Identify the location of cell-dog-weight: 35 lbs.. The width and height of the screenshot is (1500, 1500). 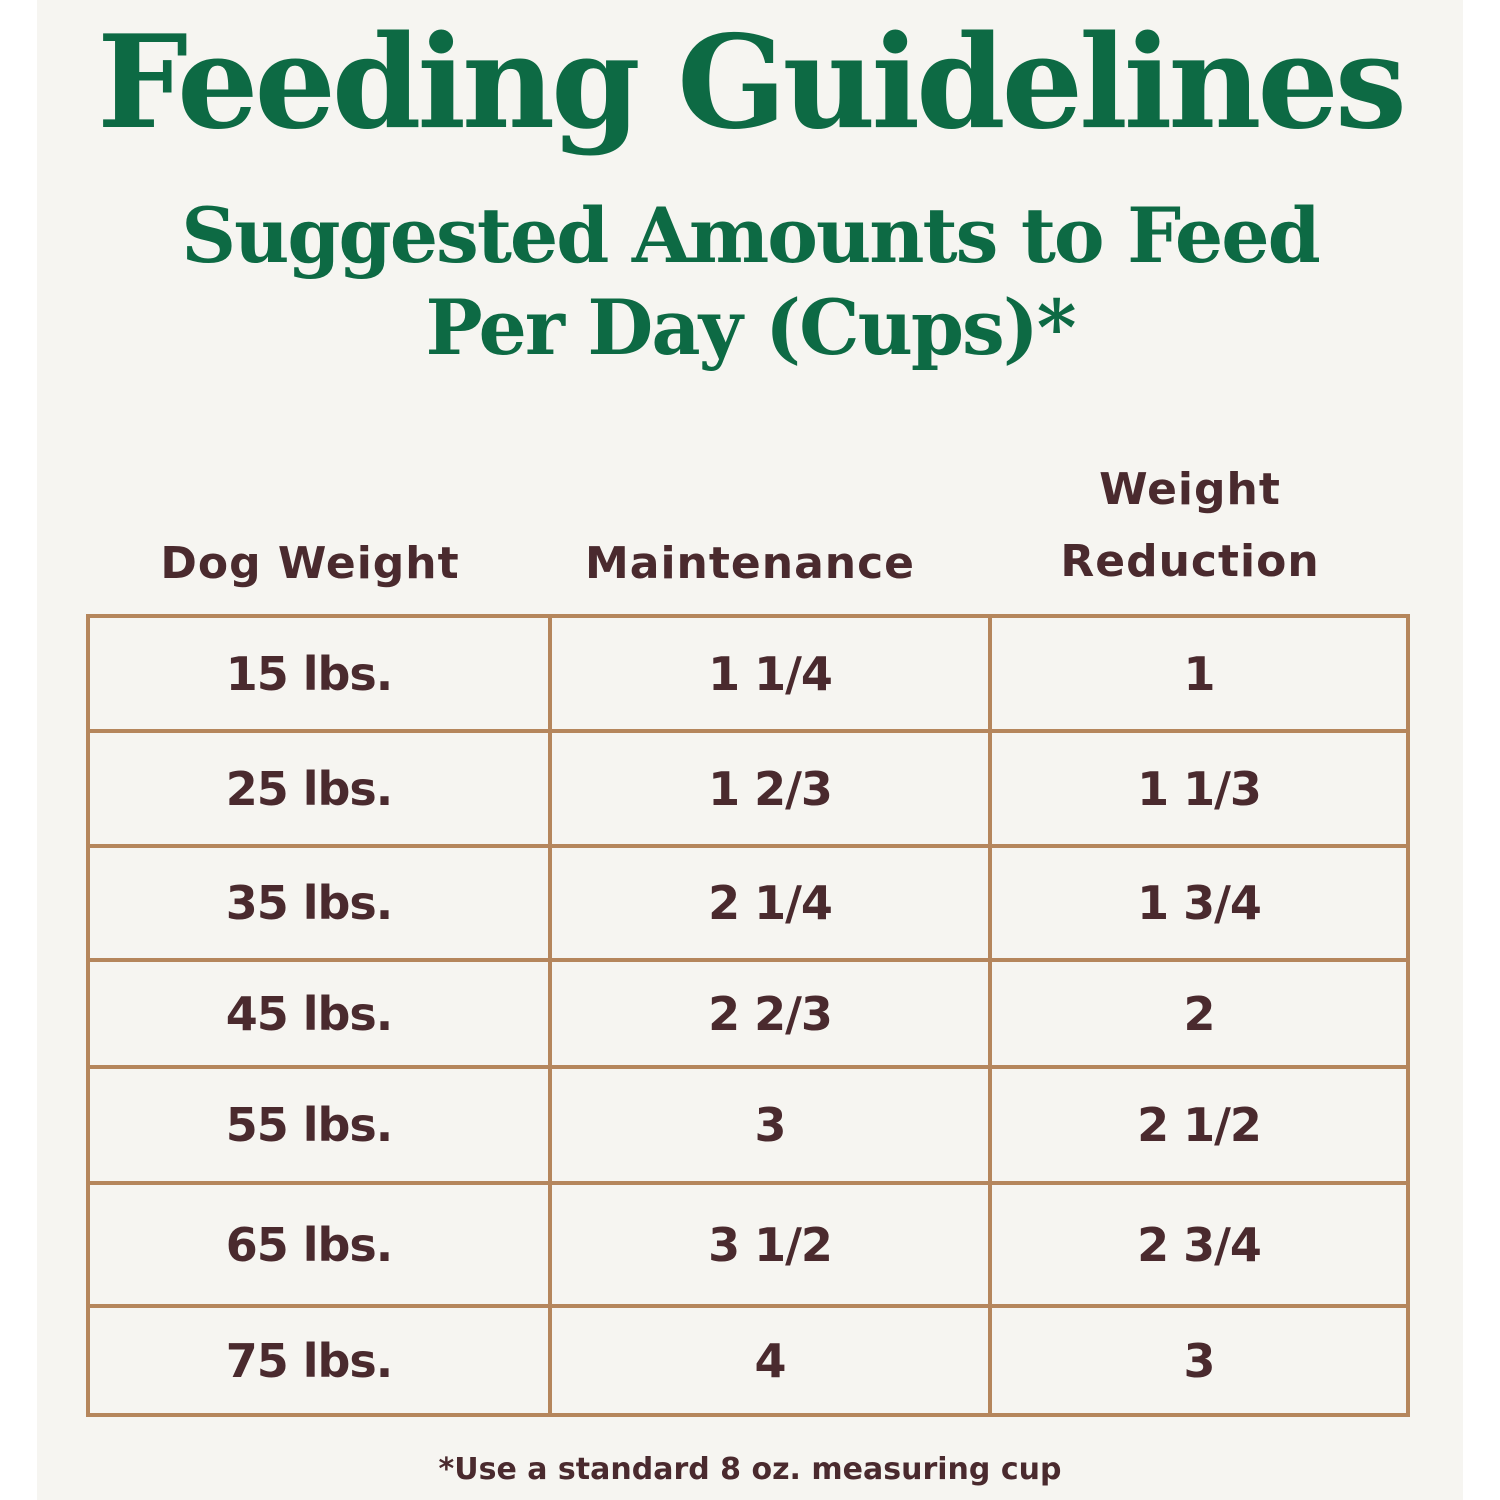
(319, 903).